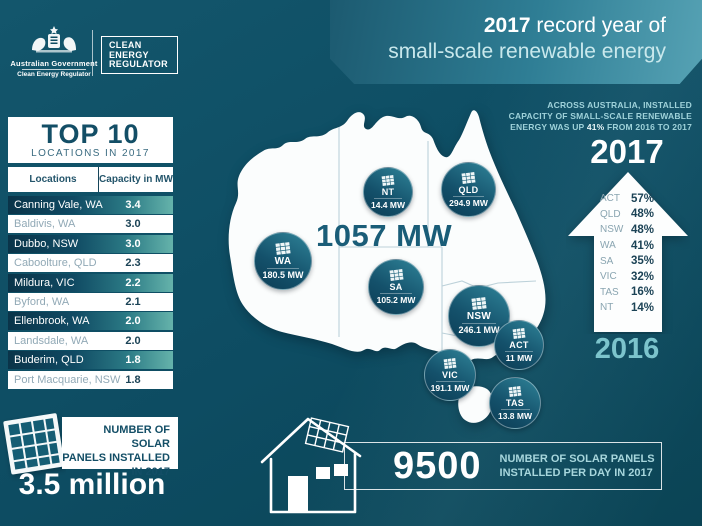 Image resolution: width=702 pixels, height=526 pixels. I want to click on growth-item: VIC 32%, so click(627, 276).